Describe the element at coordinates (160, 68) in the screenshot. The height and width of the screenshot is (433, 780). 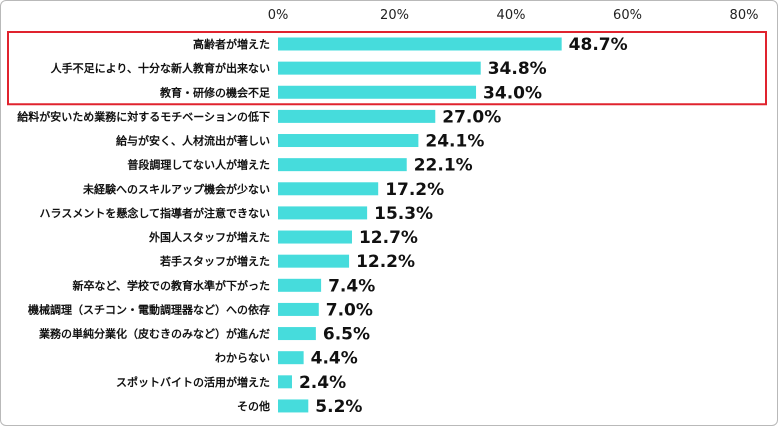
I see `category-label: 人手不足により、十分な新人教育が出来ない` at that location.